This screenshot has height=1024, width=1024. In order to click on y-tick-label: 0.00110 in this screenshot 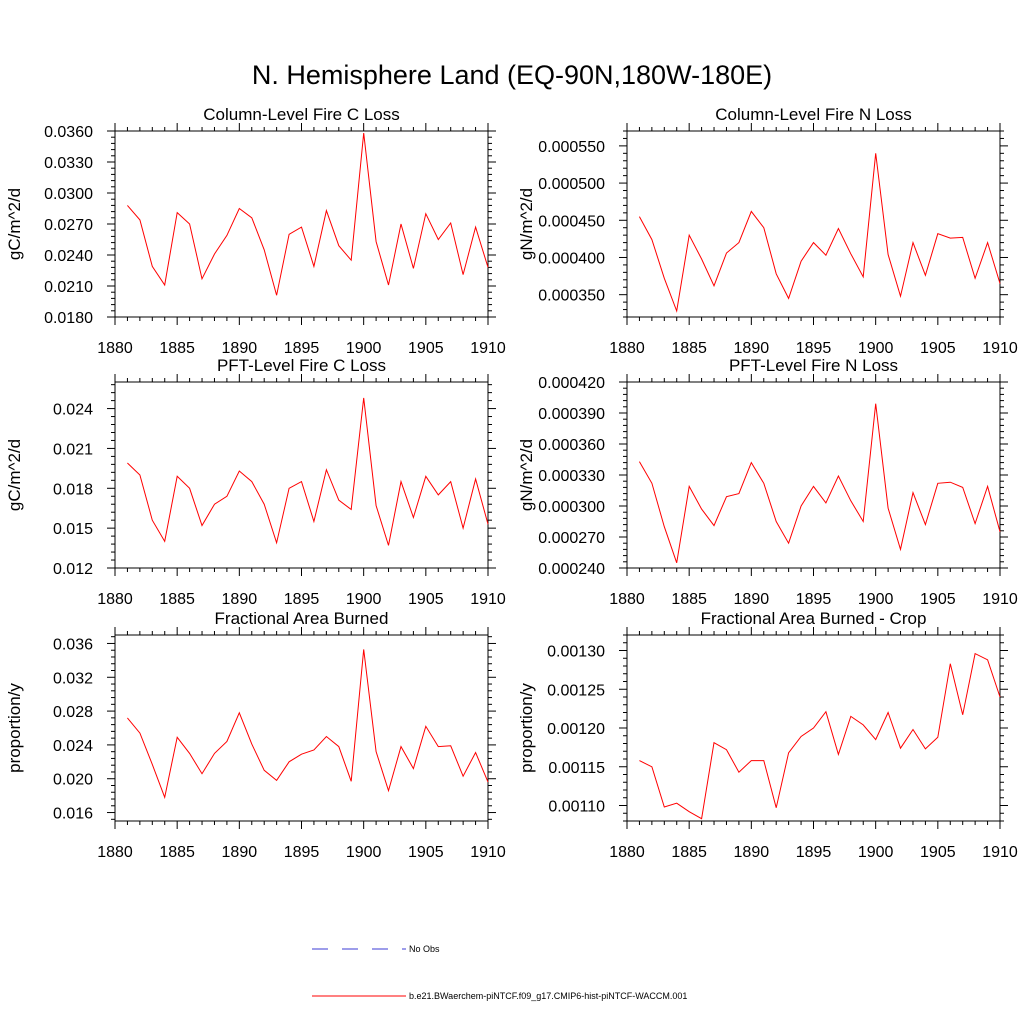, I will do `click(576, 807)`.